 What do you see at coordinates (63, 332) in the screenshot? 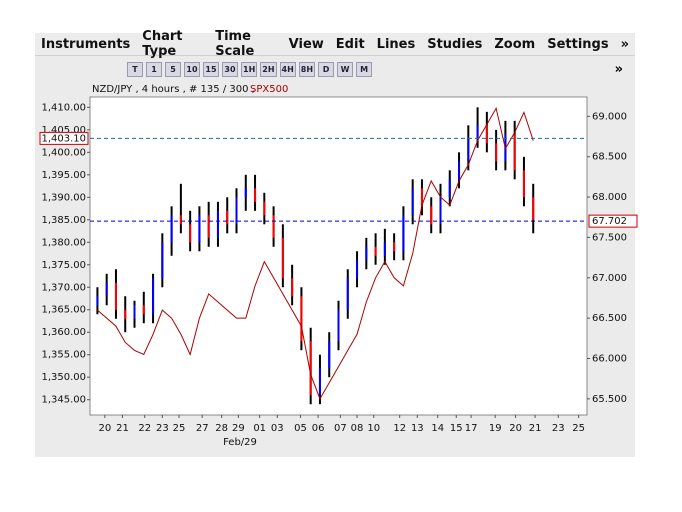
I see `y-tick-label: 1,360.00` at bounding box center [63, 332].